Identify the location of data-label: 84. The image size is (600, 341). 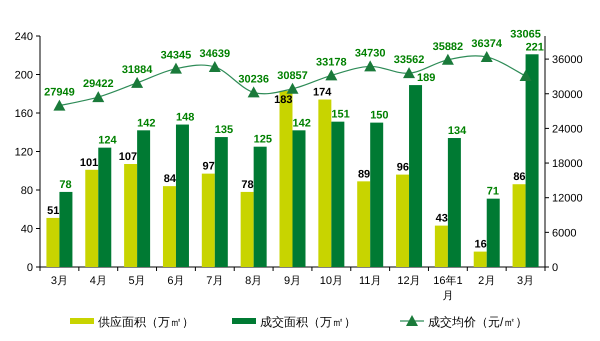
(170, 179).